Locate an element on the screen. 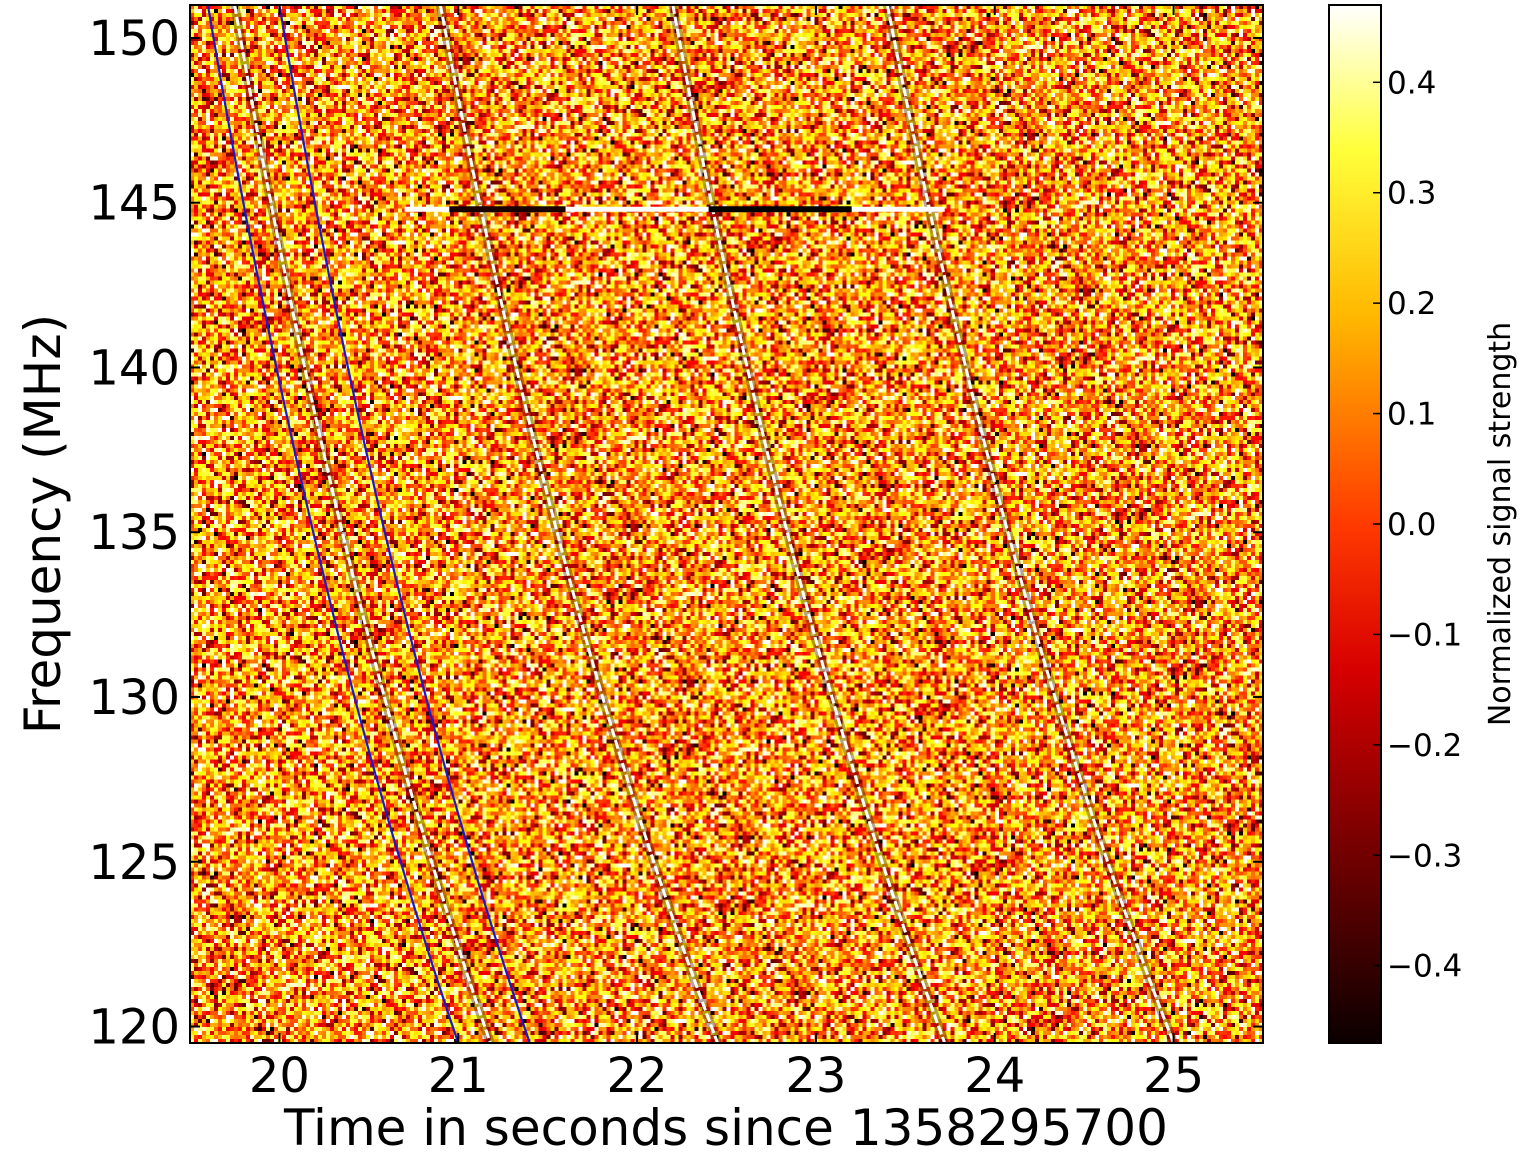  x-tick-label: 21 is located at coordinates (458, 1076).